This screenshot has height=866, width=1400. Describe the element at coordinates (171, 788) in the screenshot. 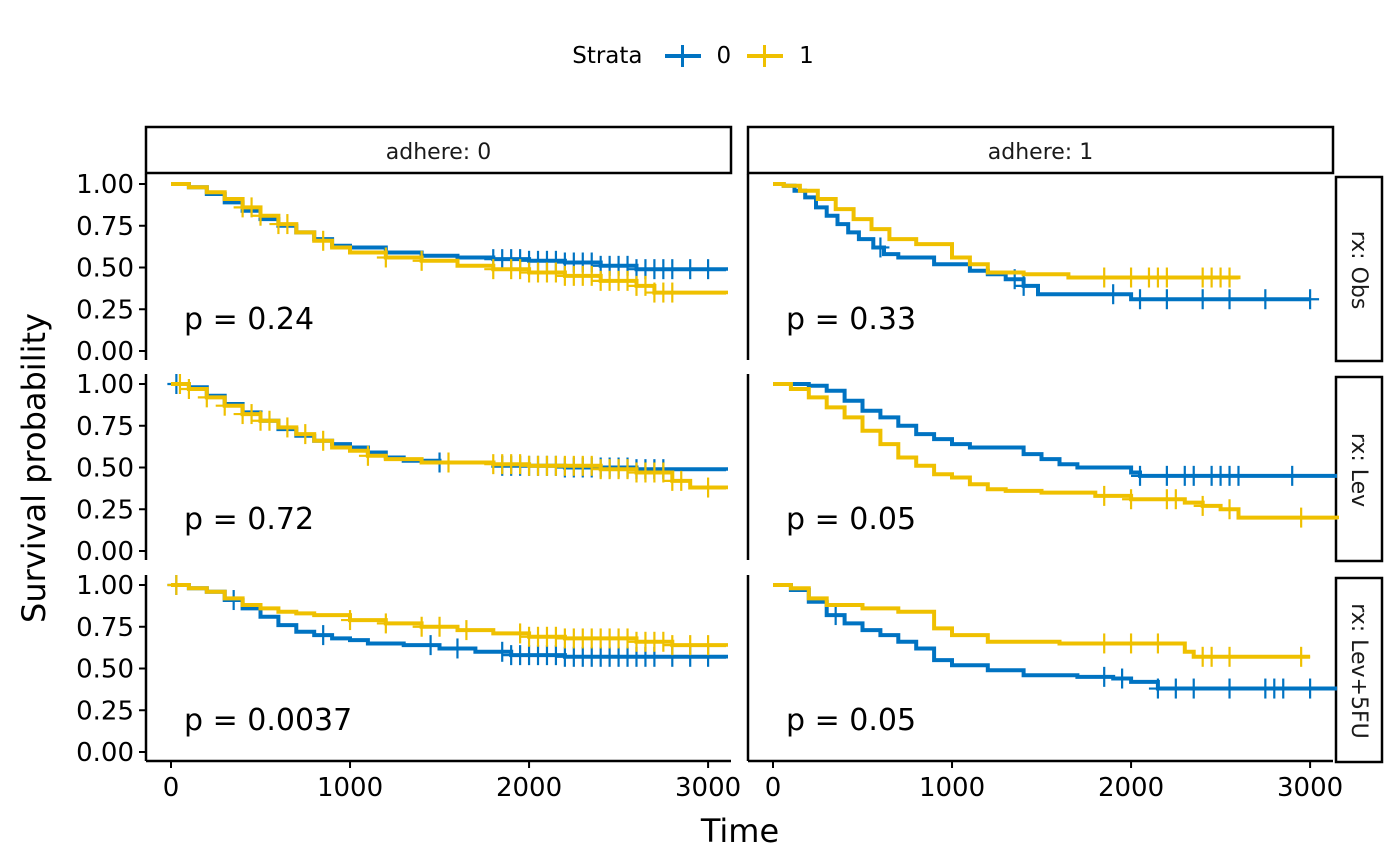

I see `x-tick-label-0-0: 0` at that location.